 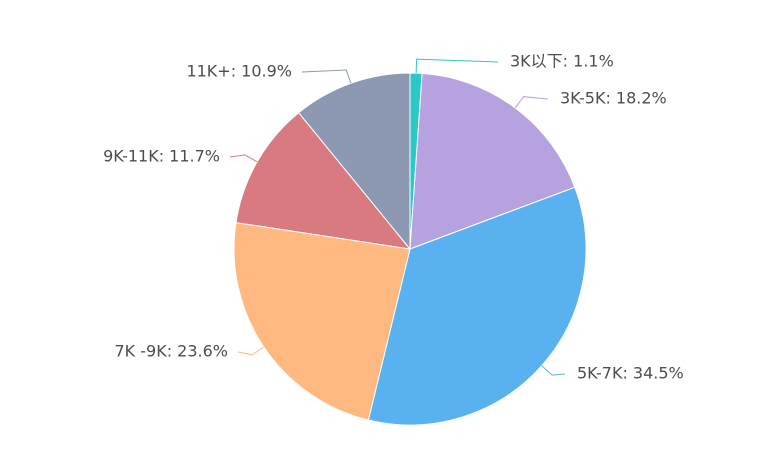 I want to click on slice-label-3: 7K -9K: 23.6%, so click(x=171, y=351).